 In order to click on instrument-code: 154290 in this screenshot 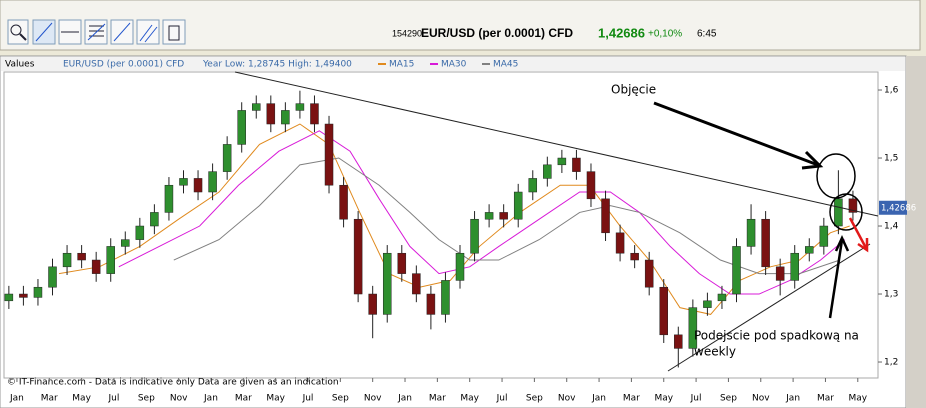, I will do `click(407, 33)`.